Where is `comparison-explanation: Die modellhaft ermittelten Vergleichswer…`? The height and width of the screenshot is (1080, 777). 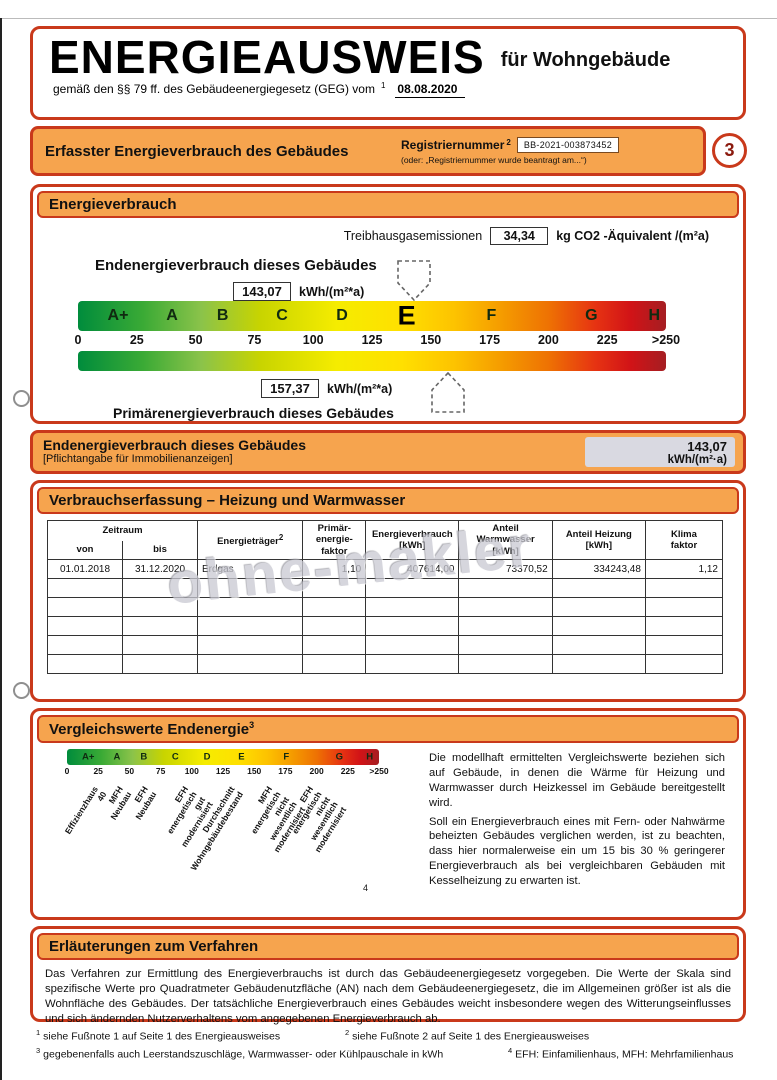
comparison-explanation: Die modellhaft ermittelten Vergleichswer… is located at coordinates (577, 820).